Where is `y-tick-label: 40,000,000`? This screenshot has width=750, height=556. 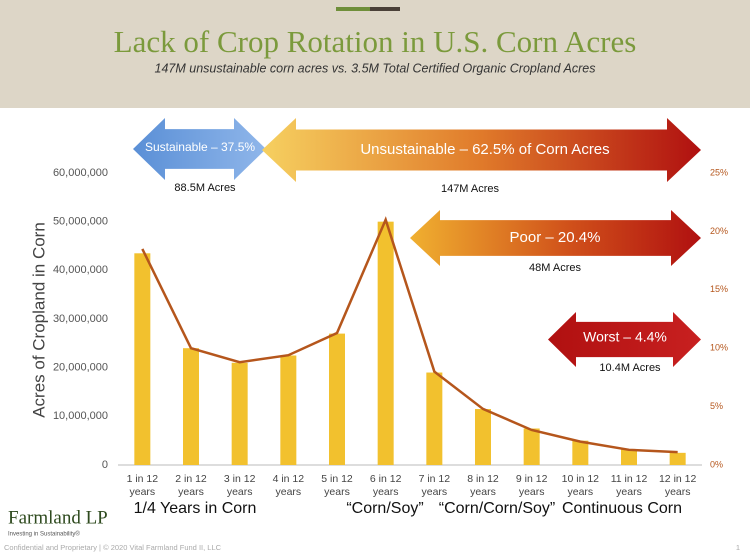 y-tick-label: 40,000,000 is located at coordinates (80, 270).